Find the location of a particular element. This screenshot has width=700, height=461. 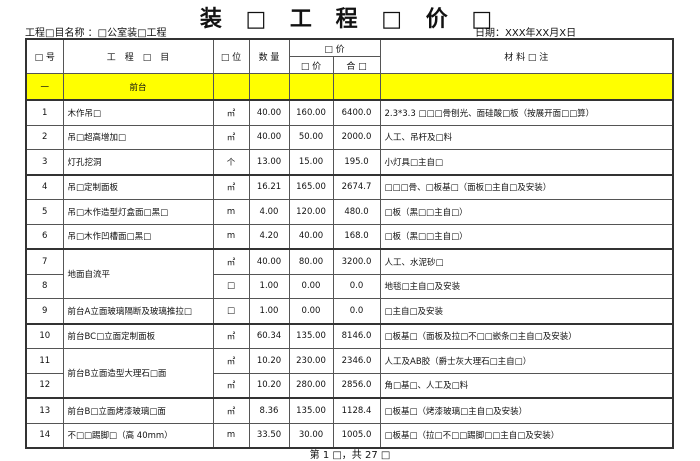

section-no: 一 is located at coordinates (44, 87).